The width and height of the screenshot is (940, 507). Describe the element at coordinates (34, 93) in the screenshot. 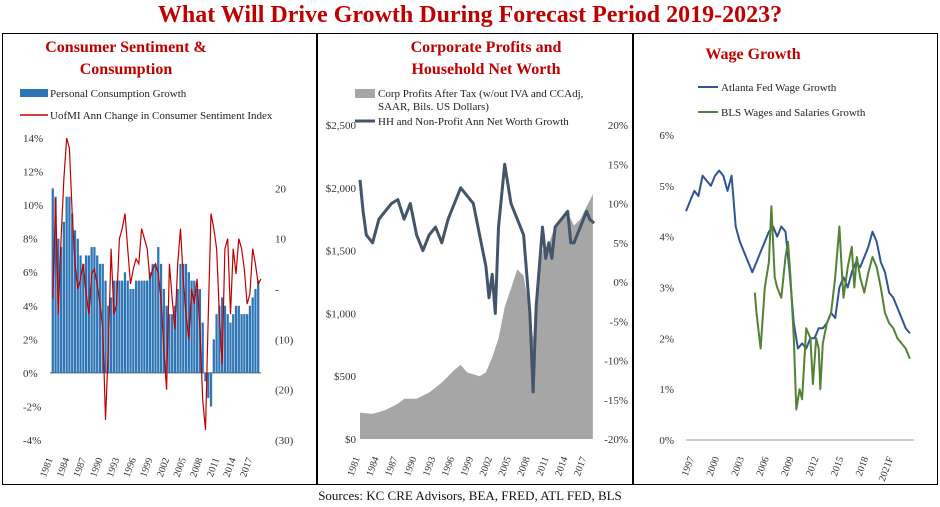

I see `legend-swatch-bar` at that location.